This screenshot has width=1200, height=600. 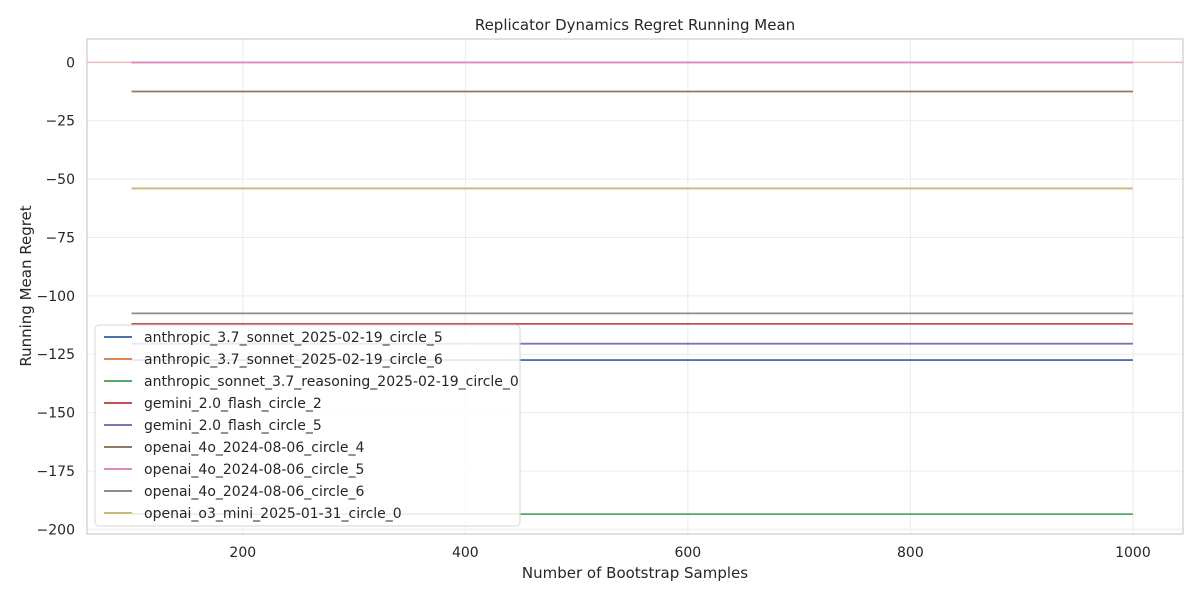 What do you see at coordinates (273, 514) in the screenshot?
I see `legend-label: openai_o3_mini_2025-01-31_circle_0` at bounding box center [273, 514].